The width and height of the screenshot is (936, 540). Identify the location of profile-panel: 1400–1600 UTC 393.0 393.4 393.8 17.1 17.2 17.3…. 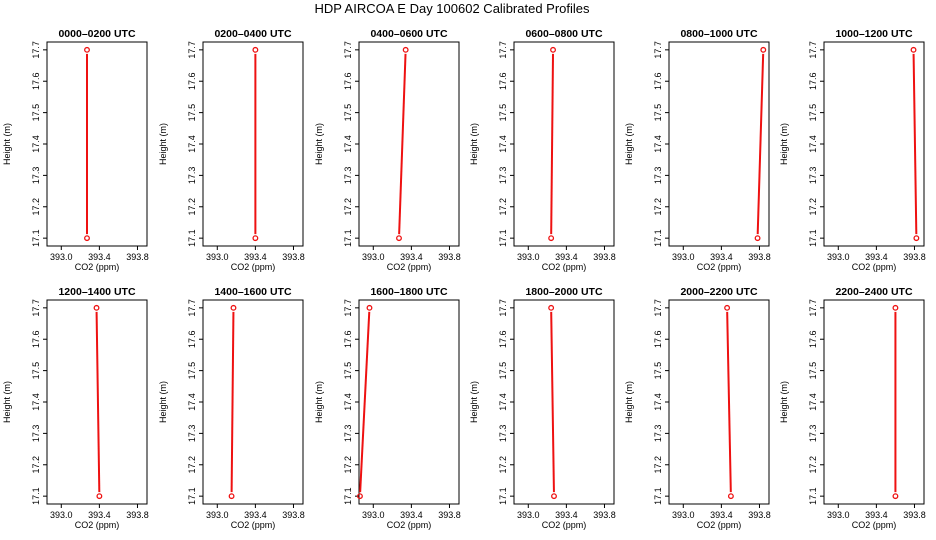
(231, 408).